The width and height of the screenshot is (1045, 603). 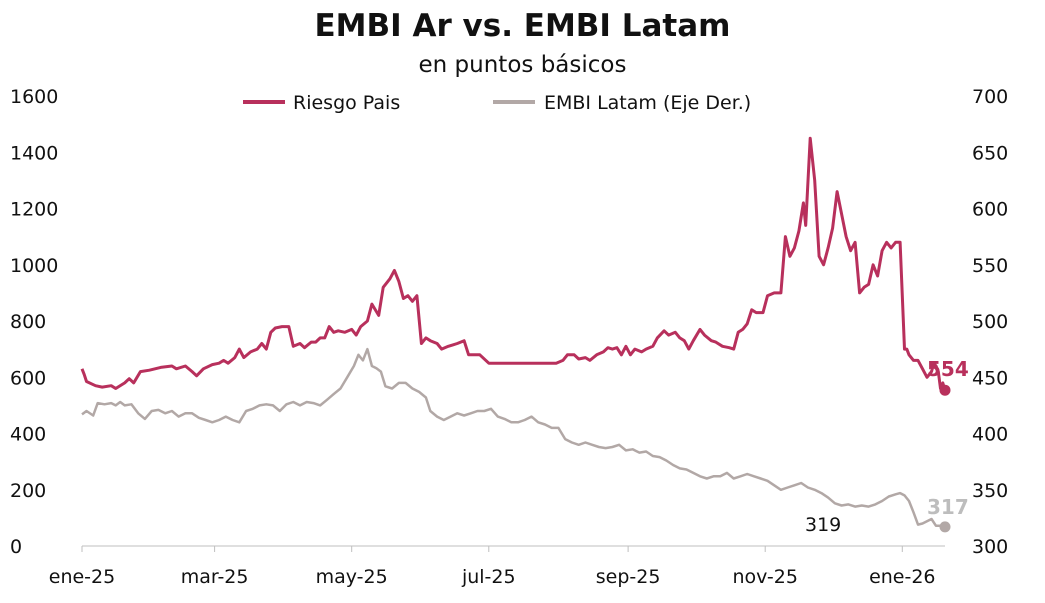 I want to click on end-marker-riesgo-pais, so click(x=945, y=390).